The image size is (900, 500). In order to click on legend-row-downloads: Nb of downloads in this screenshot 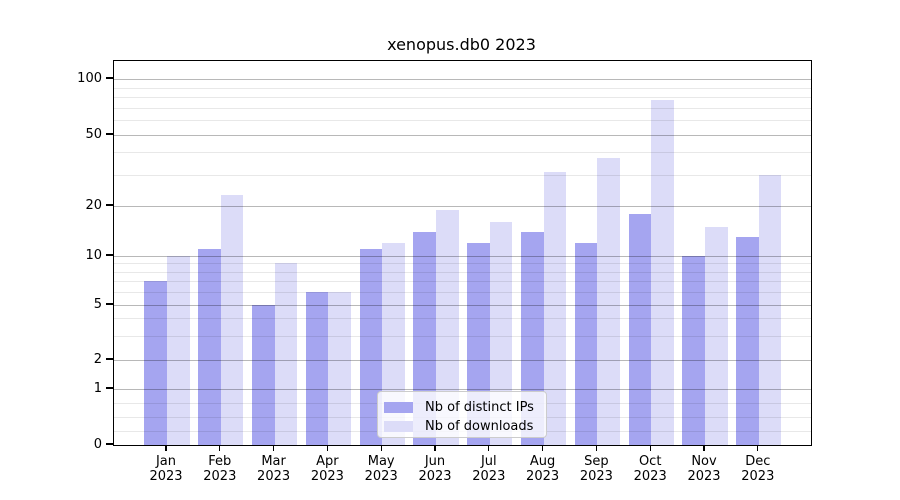, I will do `click(462, 426)`.